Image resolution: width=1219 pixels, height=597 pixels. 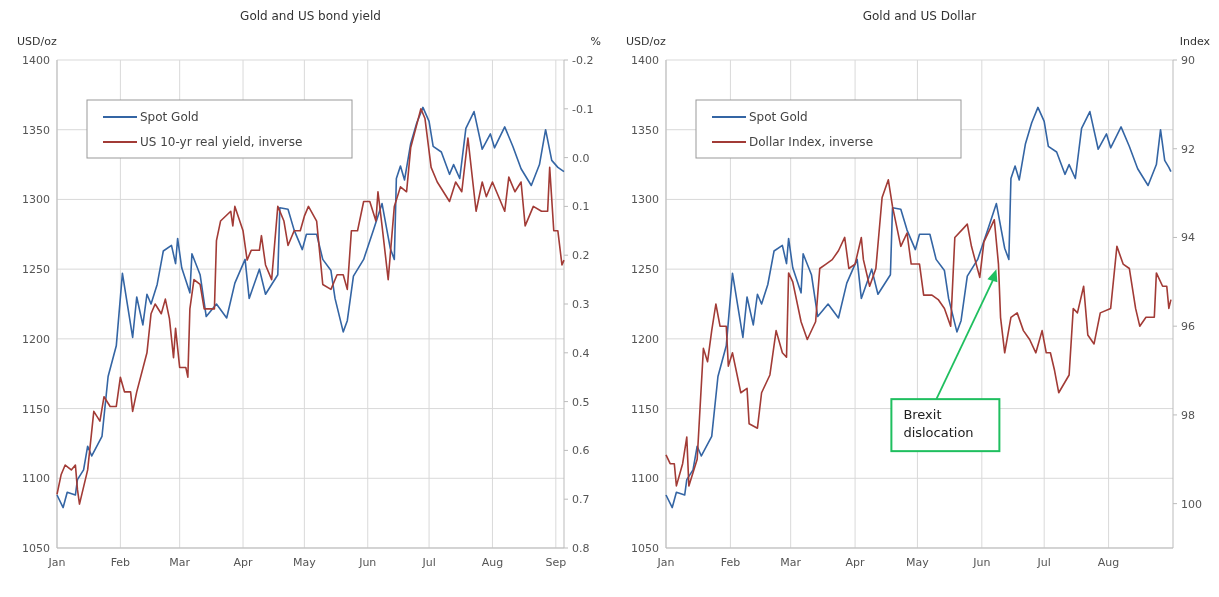 I want to click on y2-tick-label: 0.6, so click(x=581, y=451).